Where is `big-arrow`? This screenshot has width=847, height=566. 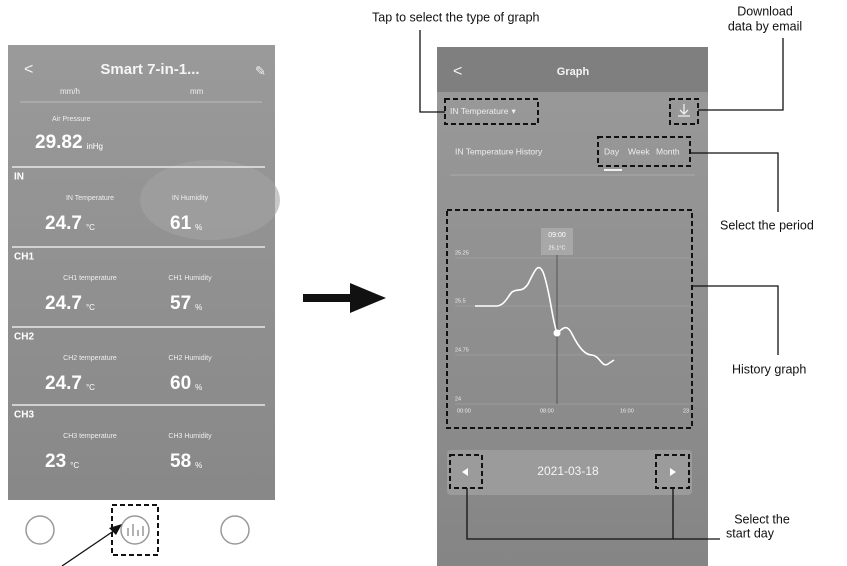 big-arrow is located at coordinates (329, 298).